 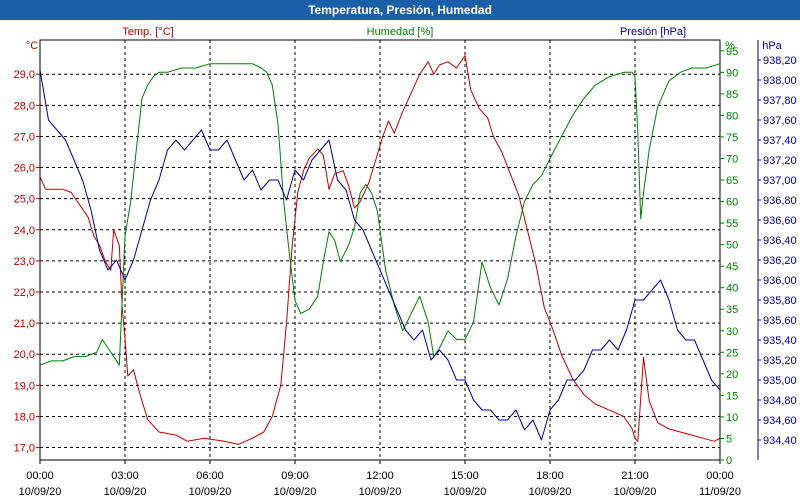 I want to click on pressure-tick-label: 938,20, so click(x=780, y=61).